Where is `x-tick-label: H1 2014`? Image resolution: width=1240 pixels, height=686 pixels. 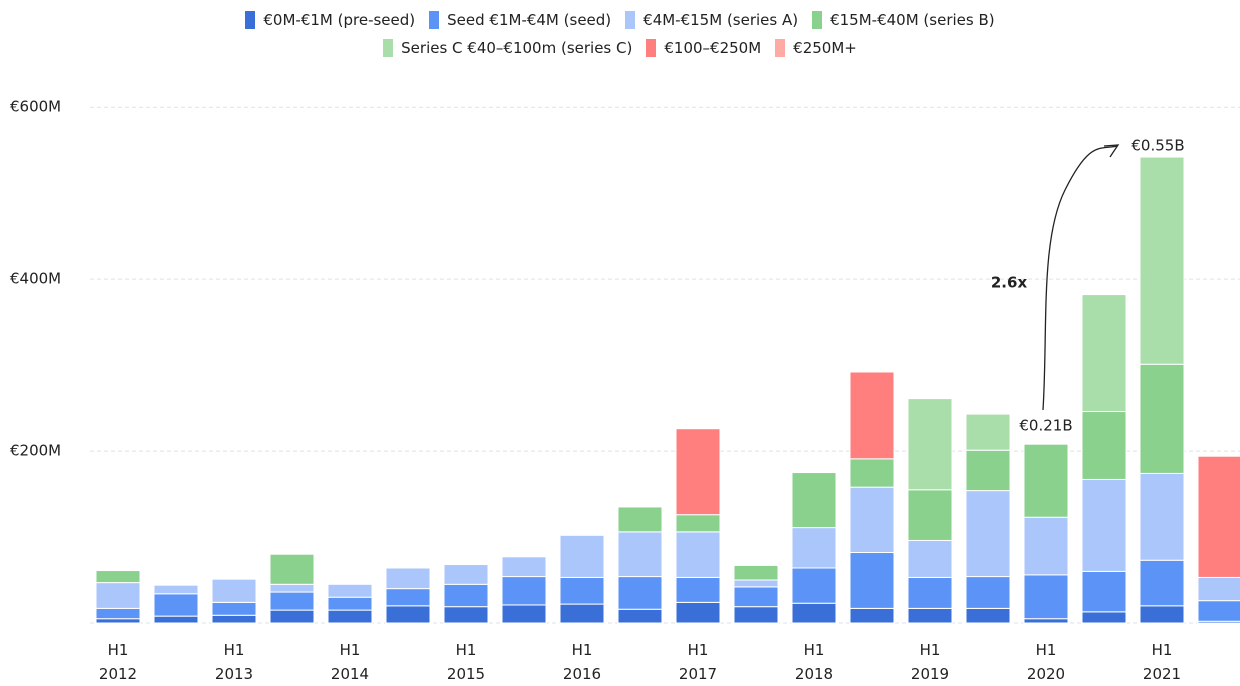
x-tick-label: H1 2014 is located at coordinates (350, 662).